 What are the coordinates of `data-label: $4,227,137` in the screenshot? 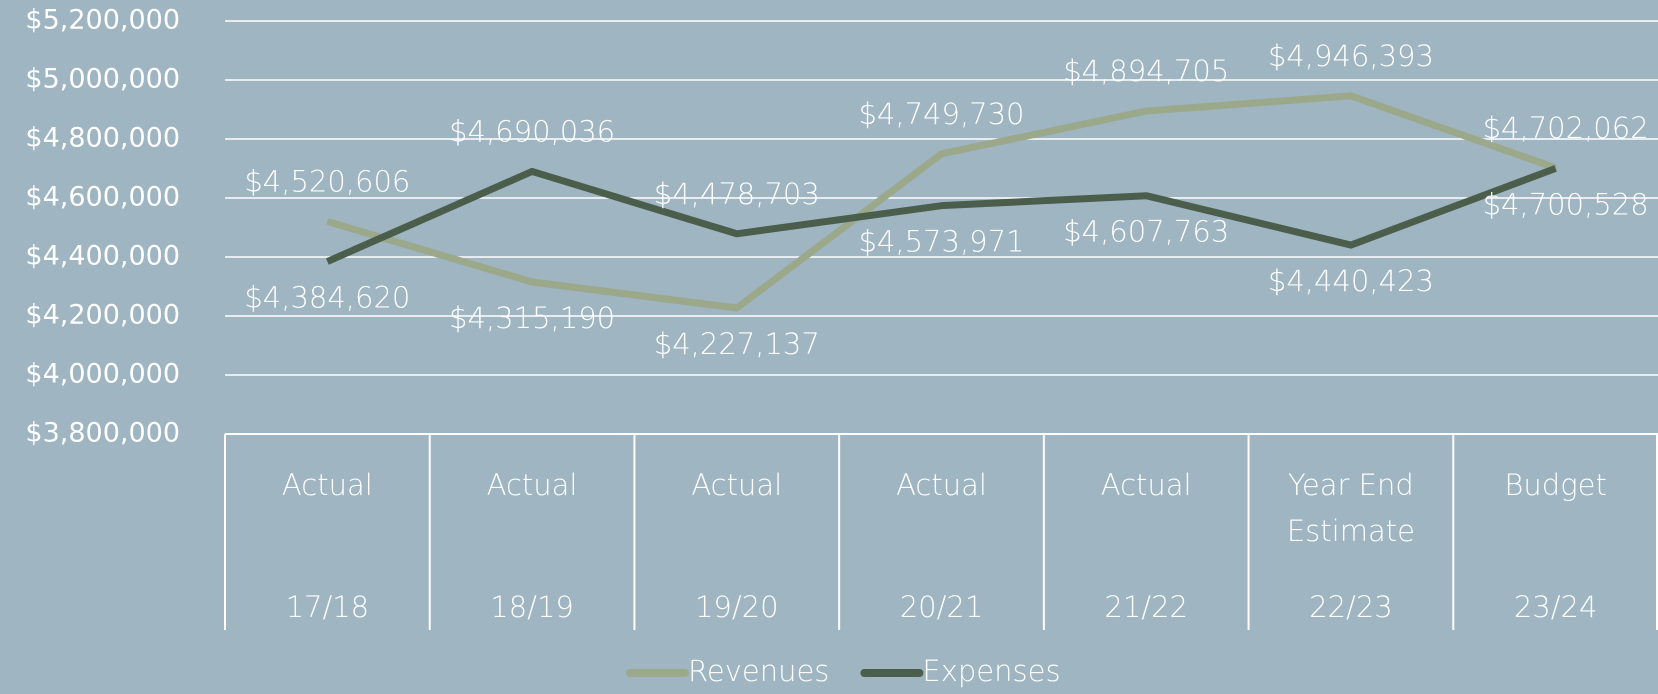 It's located at (737, 344).